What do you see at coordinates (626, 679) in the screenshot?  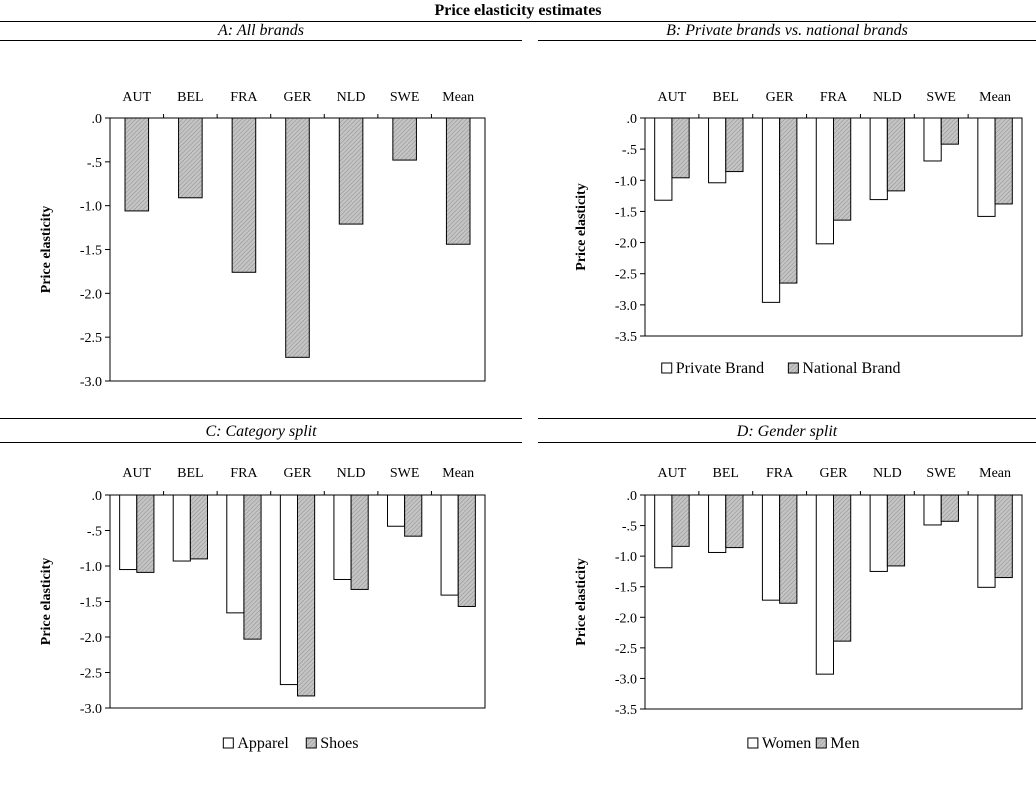 I see `c3-ytick-label: -3.0` at bounding box center [626, 679].